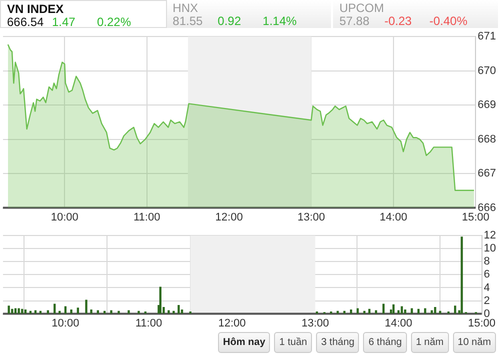 Image resolution: width=500 pixels, height=357 pixels. Describe the element at coordinates (487, 314) in the screenshot. I see `y-tick-label: 0` at that location.